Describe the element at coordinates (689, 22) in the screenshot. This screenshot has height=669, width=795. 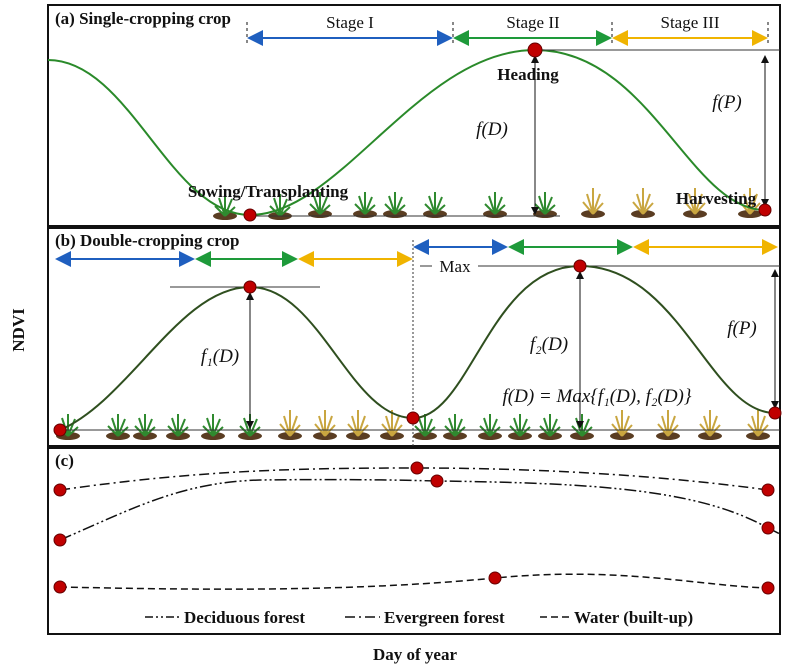
I see `stage-label: Stage III` at that location.